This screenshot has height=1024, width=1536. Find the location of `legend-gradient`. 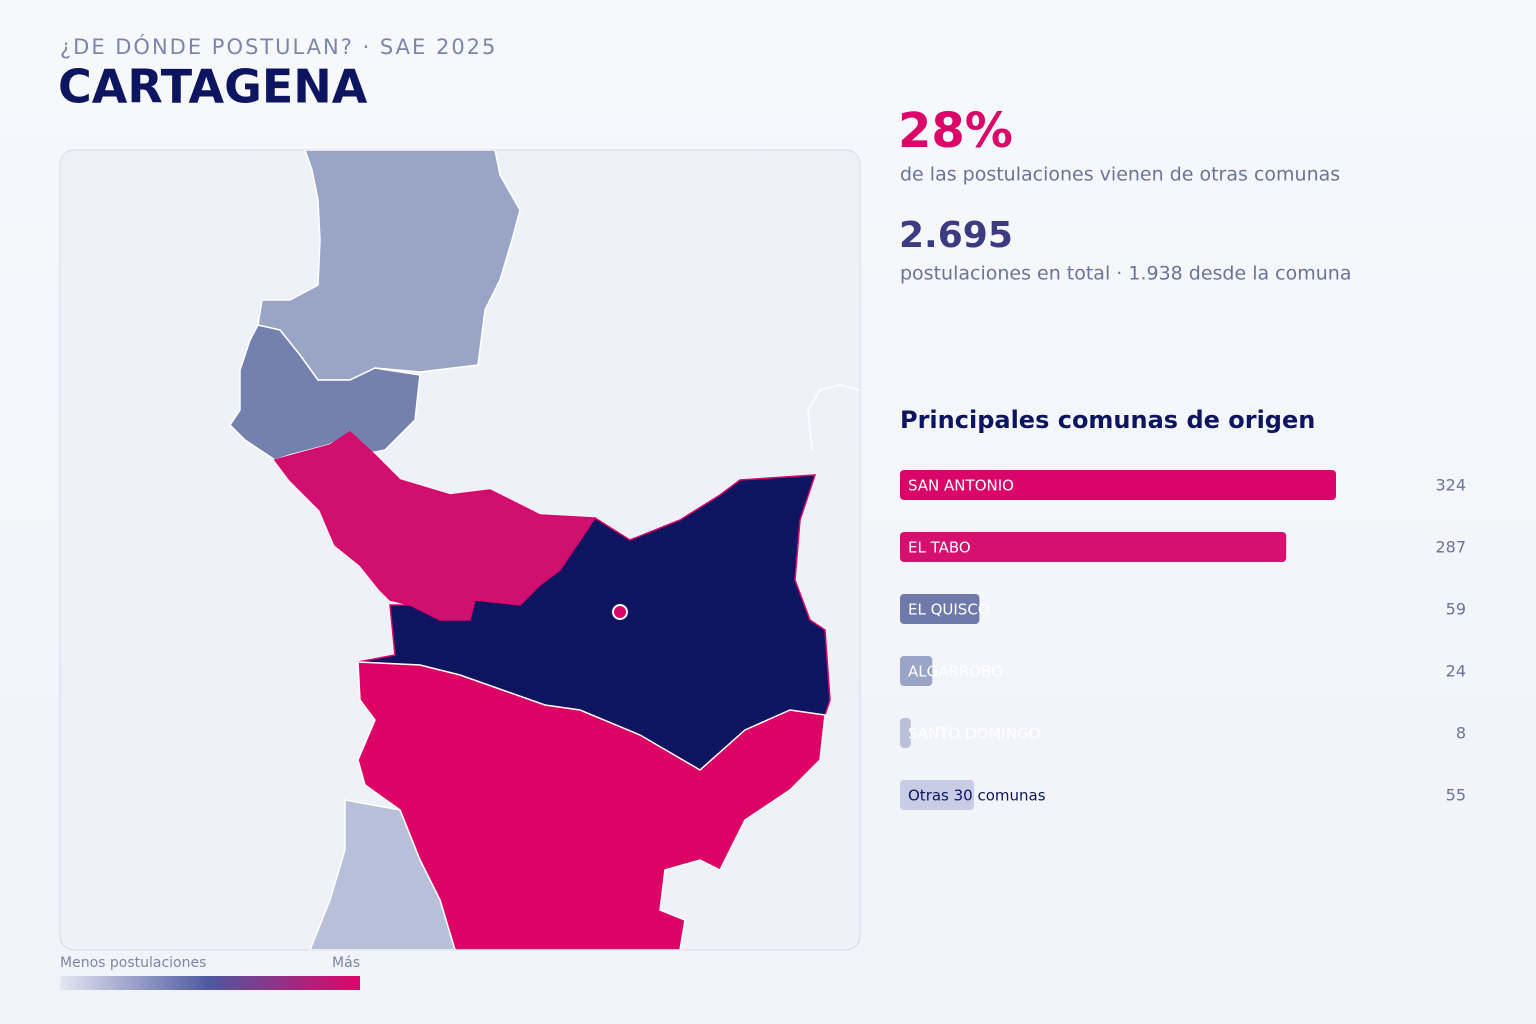

legend-gradient is located at coordinates (210, 983).